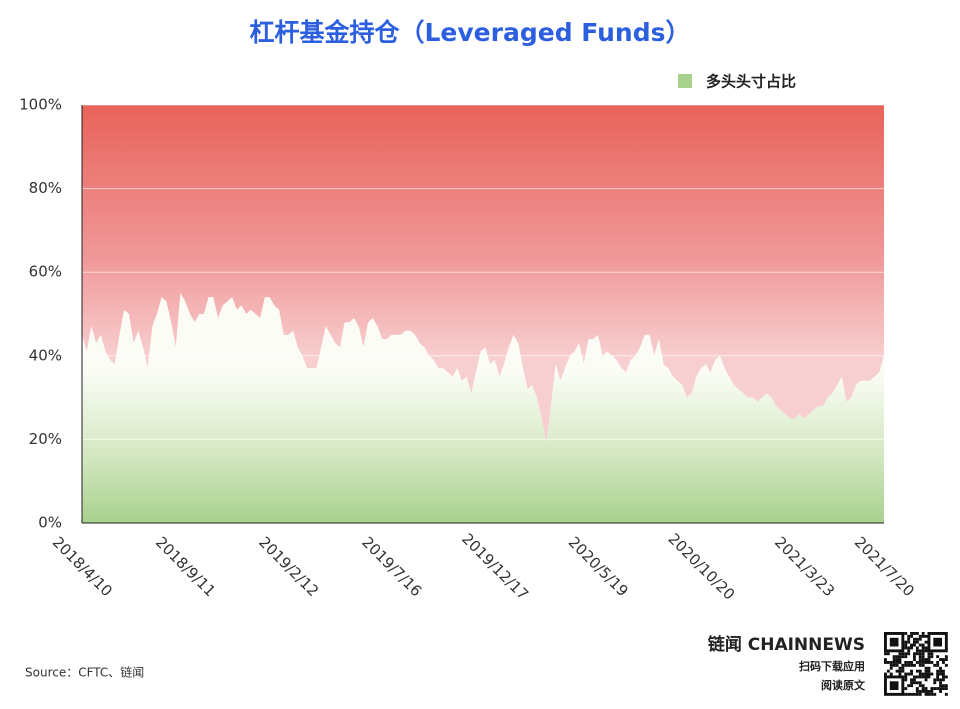  I want to click on y-tick-label: 100%, so click(40, 105).